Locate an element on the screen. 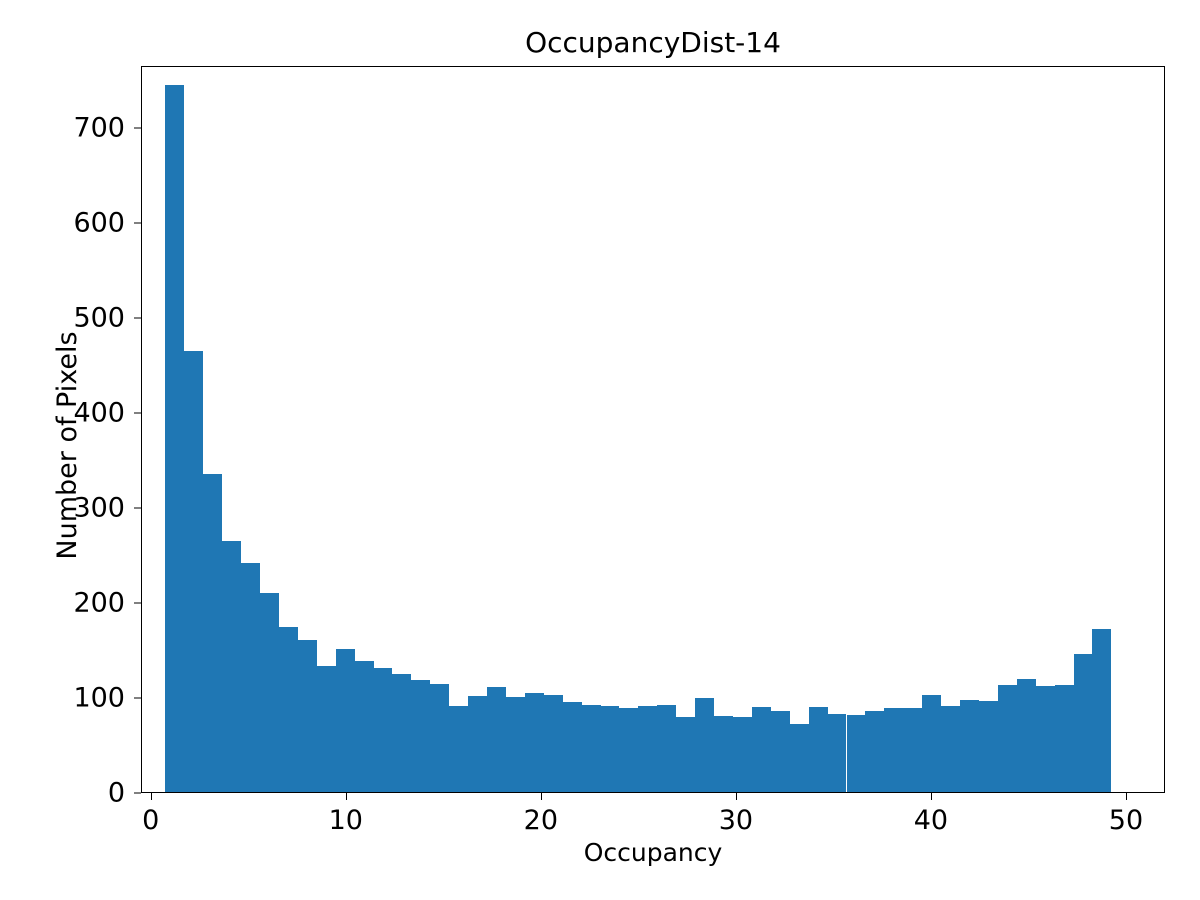 The width and height of the screenshot is (1200, 900). x-tick-label: 0 is located at coordinates (151, 820).